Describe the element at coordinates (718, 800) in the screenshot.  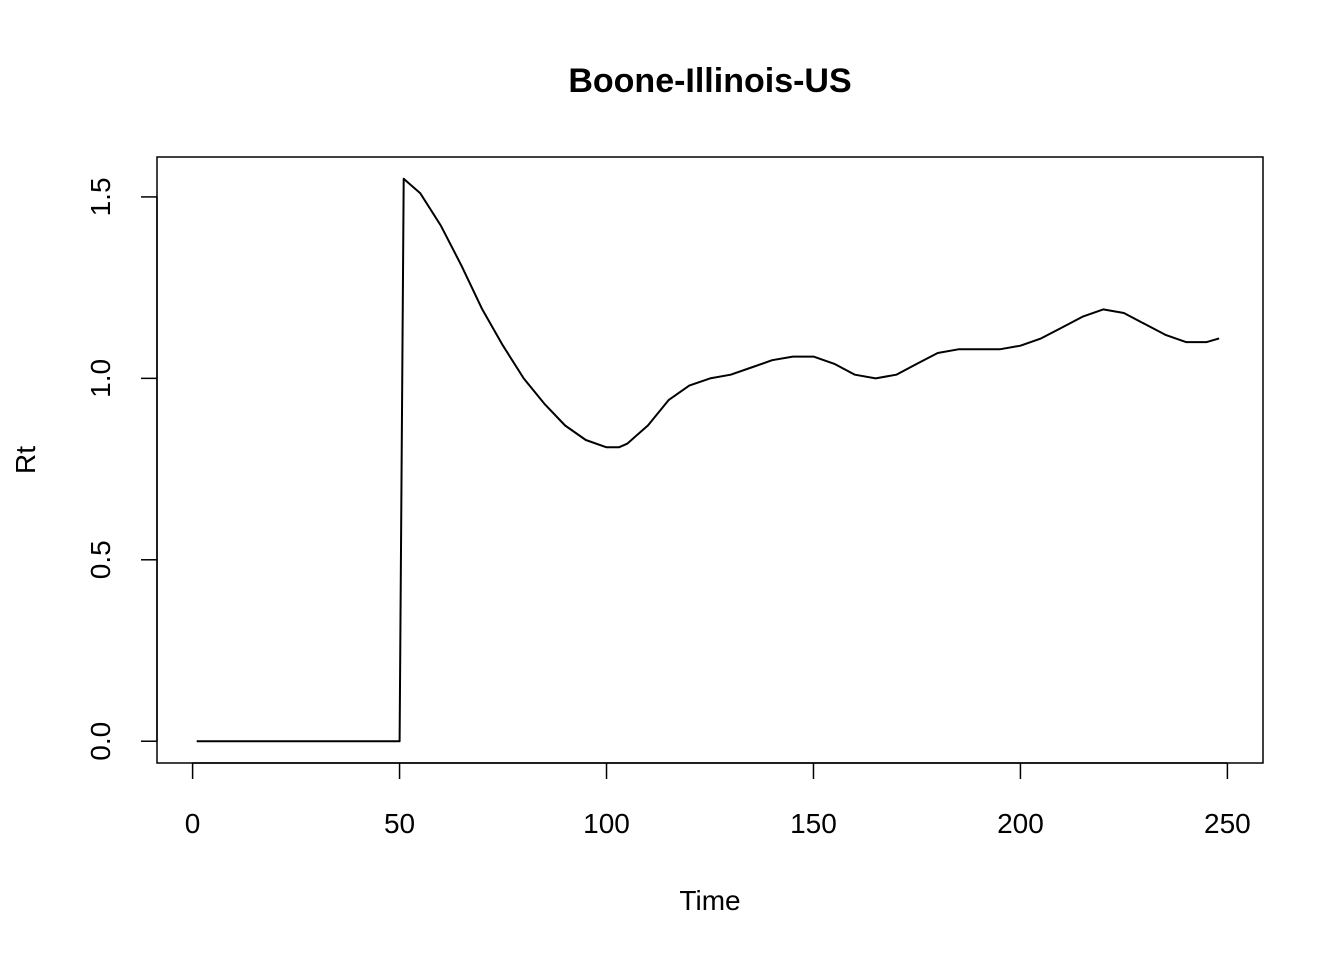
I see `x-axis: 0 50 100 150 200 250` at that location.